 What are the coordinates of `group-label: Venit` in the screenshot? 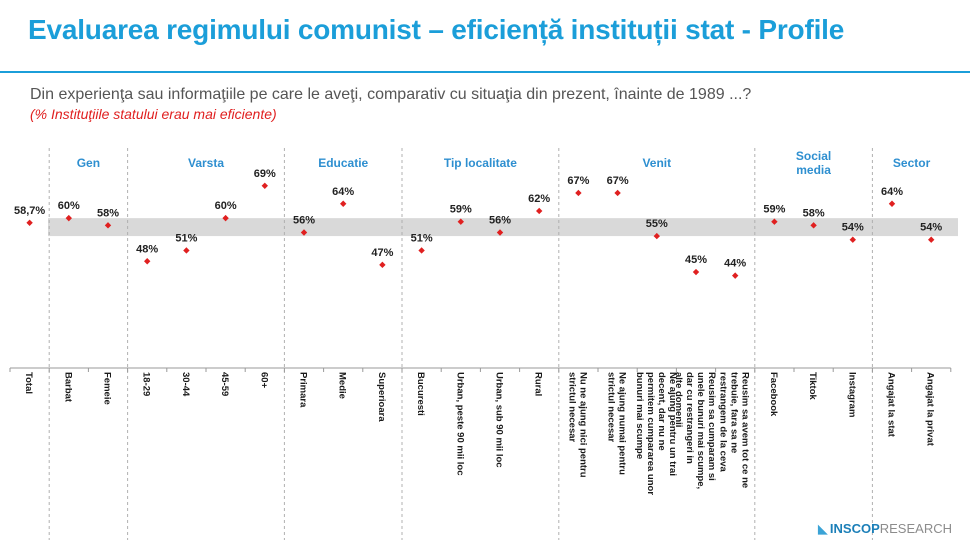 It's located at (656, 163).